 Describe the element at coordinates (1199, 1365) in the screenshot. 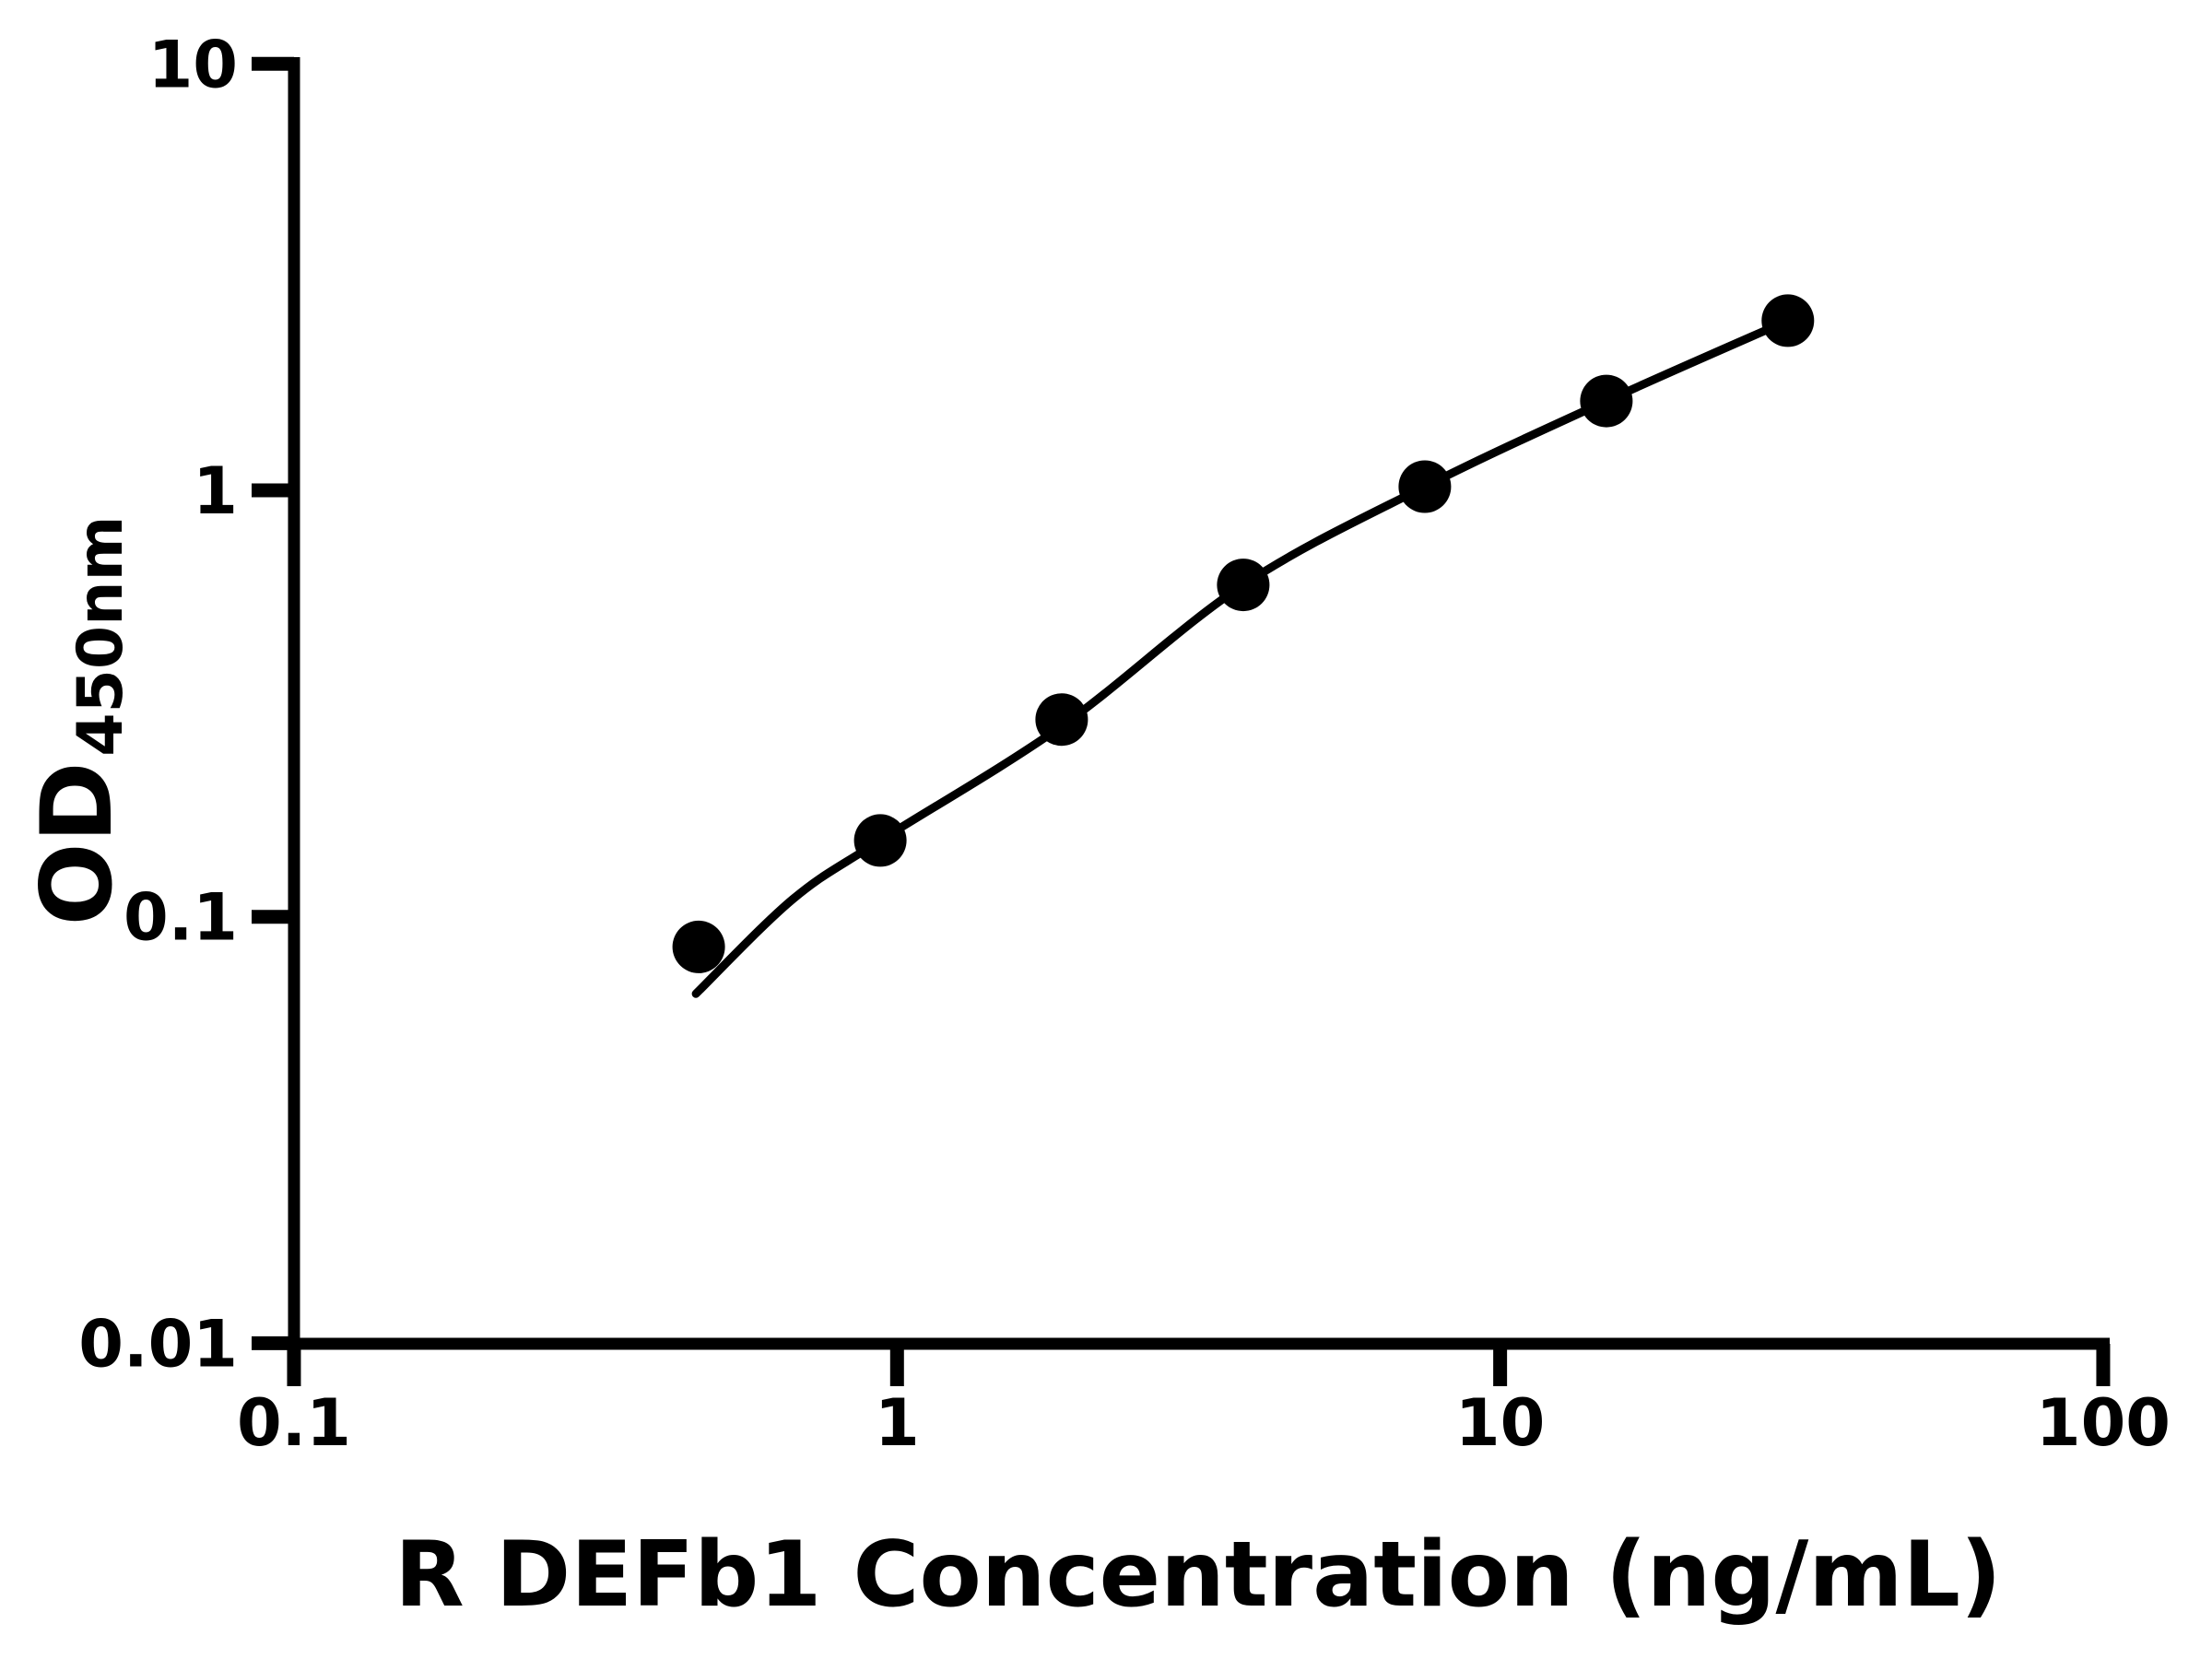

I see `x-axis-ticks` at that location.